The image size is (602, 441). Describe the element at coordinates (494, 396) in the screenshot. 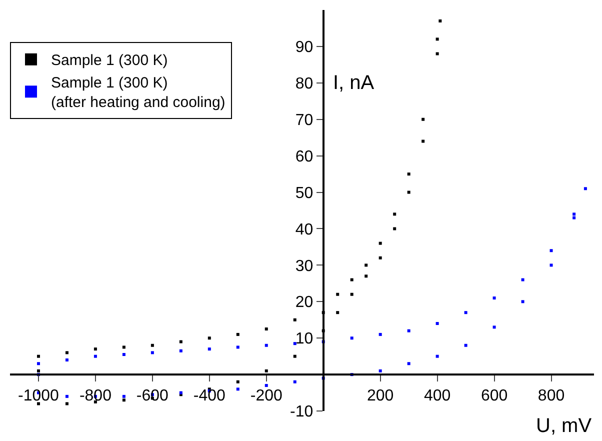

I see `x-tick-label: 600` at that location.